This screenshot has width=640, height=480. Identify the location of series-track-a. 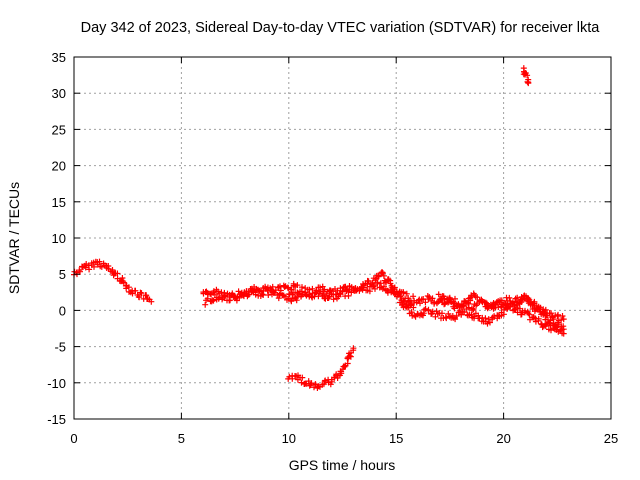
(113, 281).